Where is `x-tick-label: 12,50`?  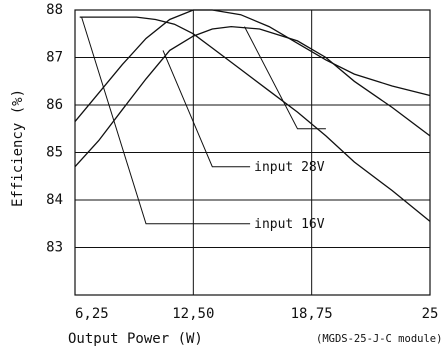
x-tick-label: 12,50 is located at coordinates (193, 314).